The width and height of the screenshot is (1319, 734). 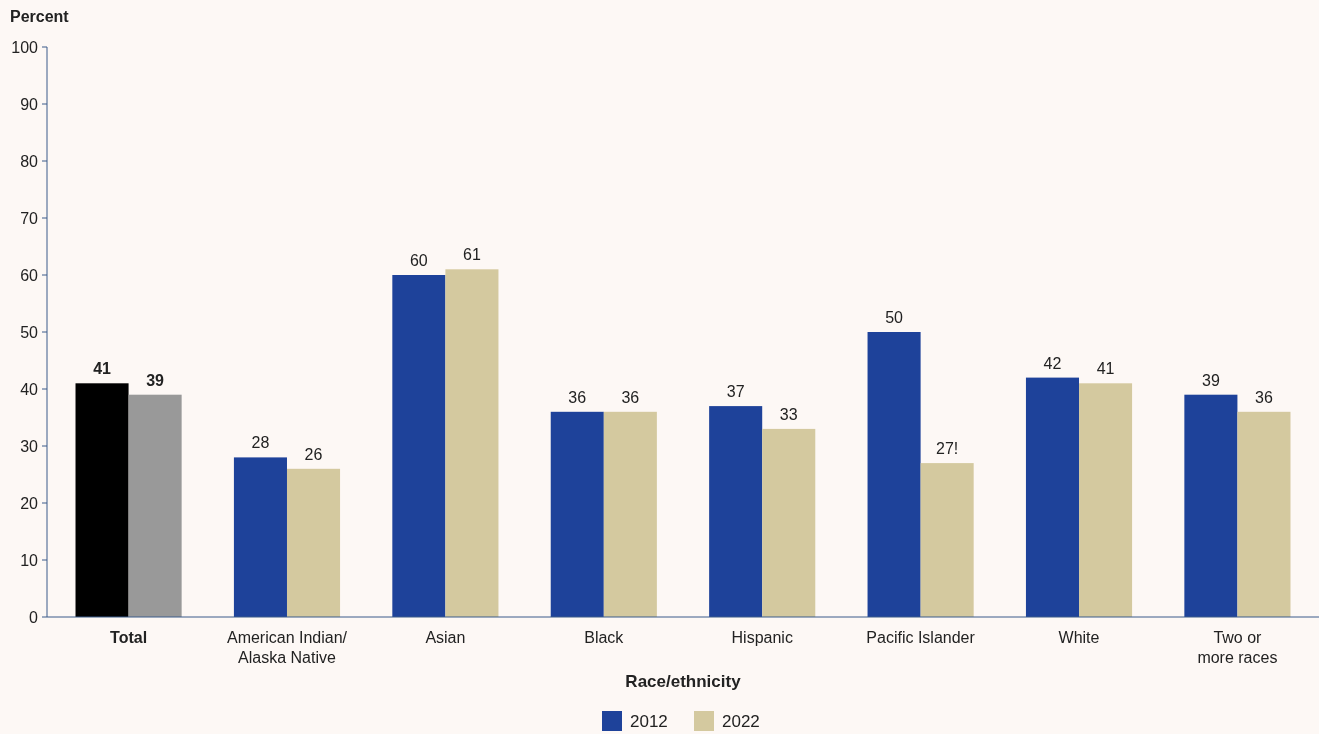 What do you see at coordinates (260, 443) in the screenshot?
I see `data-label: 28` at bounding box center [260, 443].